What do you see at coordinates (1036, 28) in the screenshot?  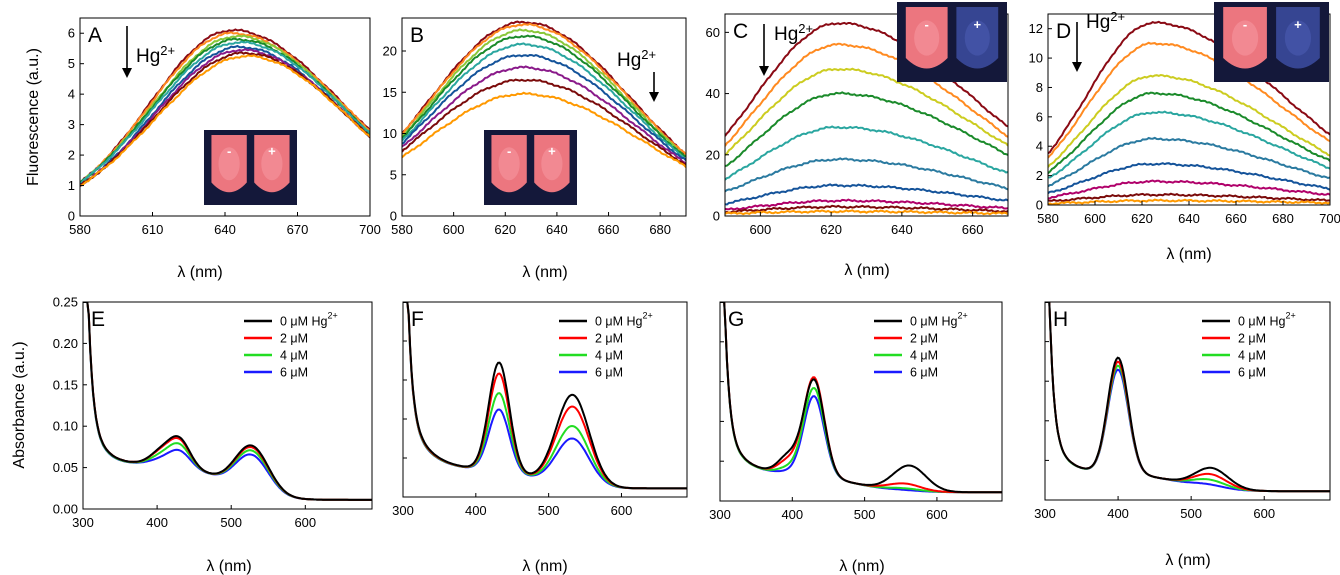 I see `y-tick-label: 12` at bounding box center [1036, 28].